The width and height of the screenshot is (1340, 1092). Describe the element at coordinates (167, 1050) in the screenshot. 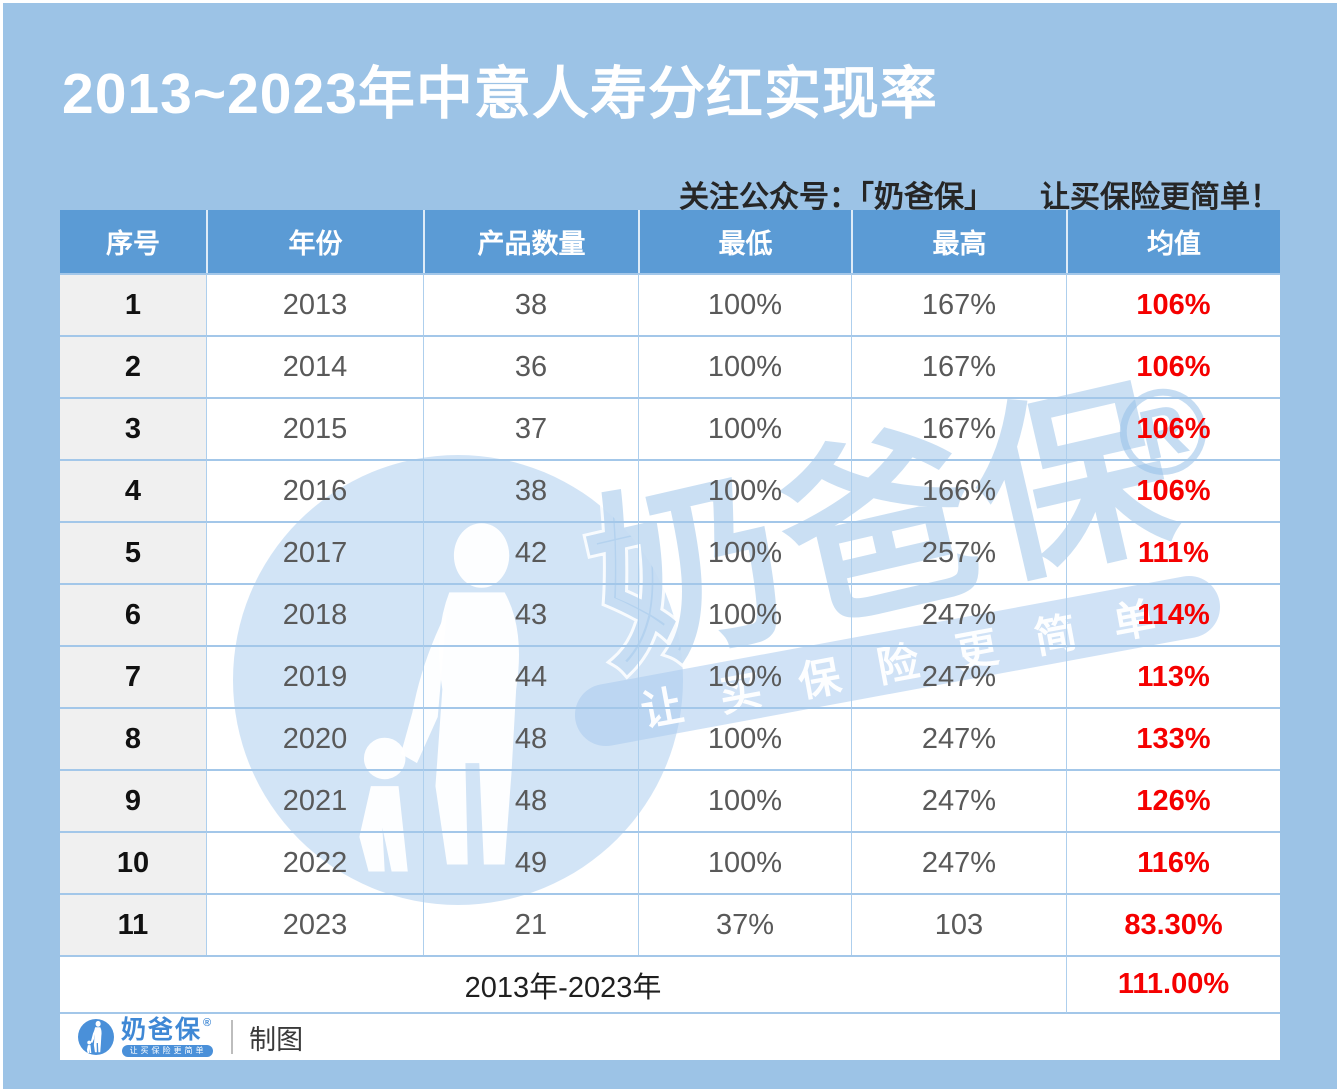

I see `brand-slogan-pill: 让买保险更简单` at that location.